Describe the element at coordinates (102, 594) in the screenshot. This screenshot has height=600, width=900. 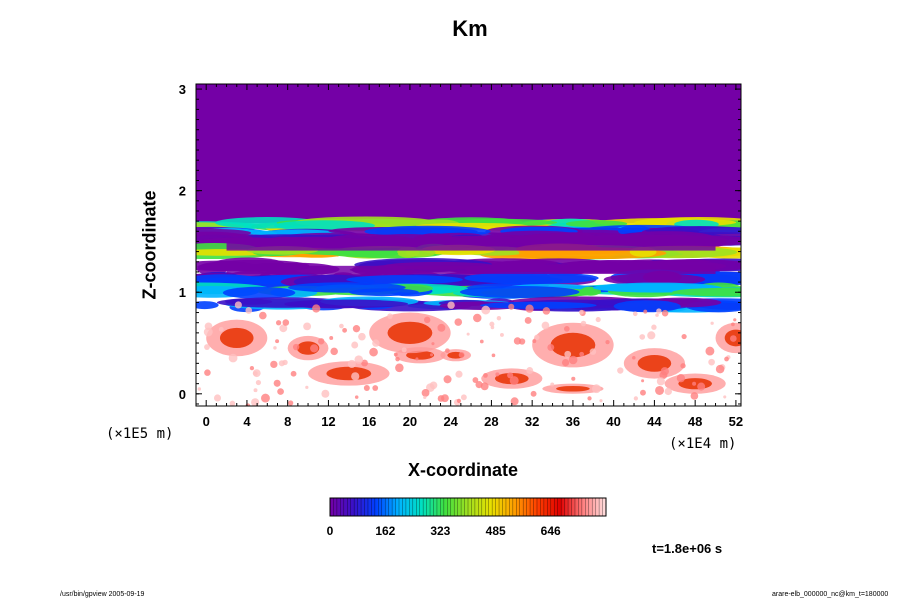
I see `footer-command: /usr/bin/gpview 2005-09-19` at that location.